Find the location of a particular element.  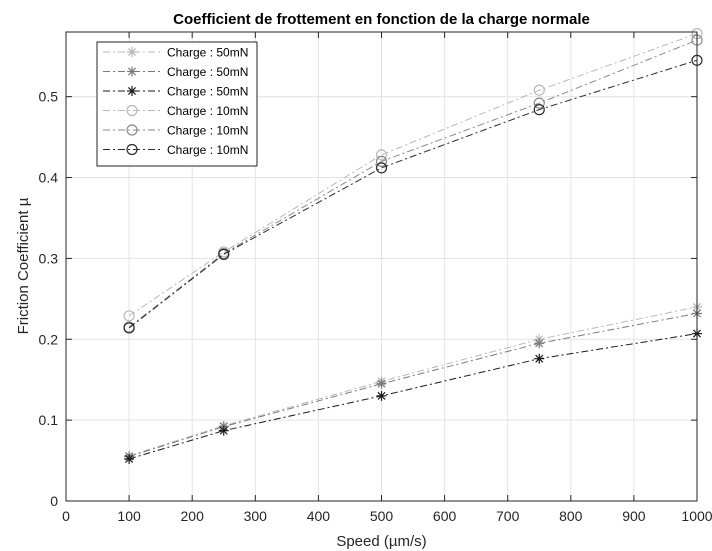

x-tick-label: 400 is located at coordinates (319, 516).